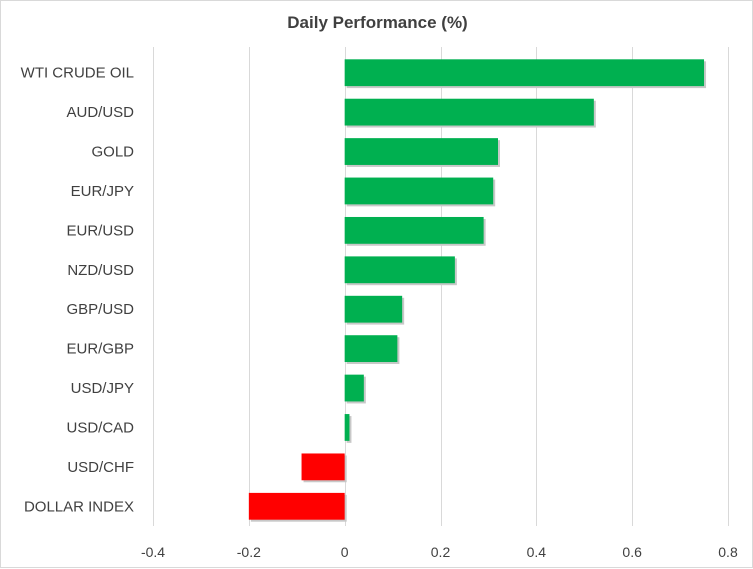  What do you see at coordinates (100, 309) in the screenshot?
I see `category-label: GBP/USD` at bounding box center [100, 309].